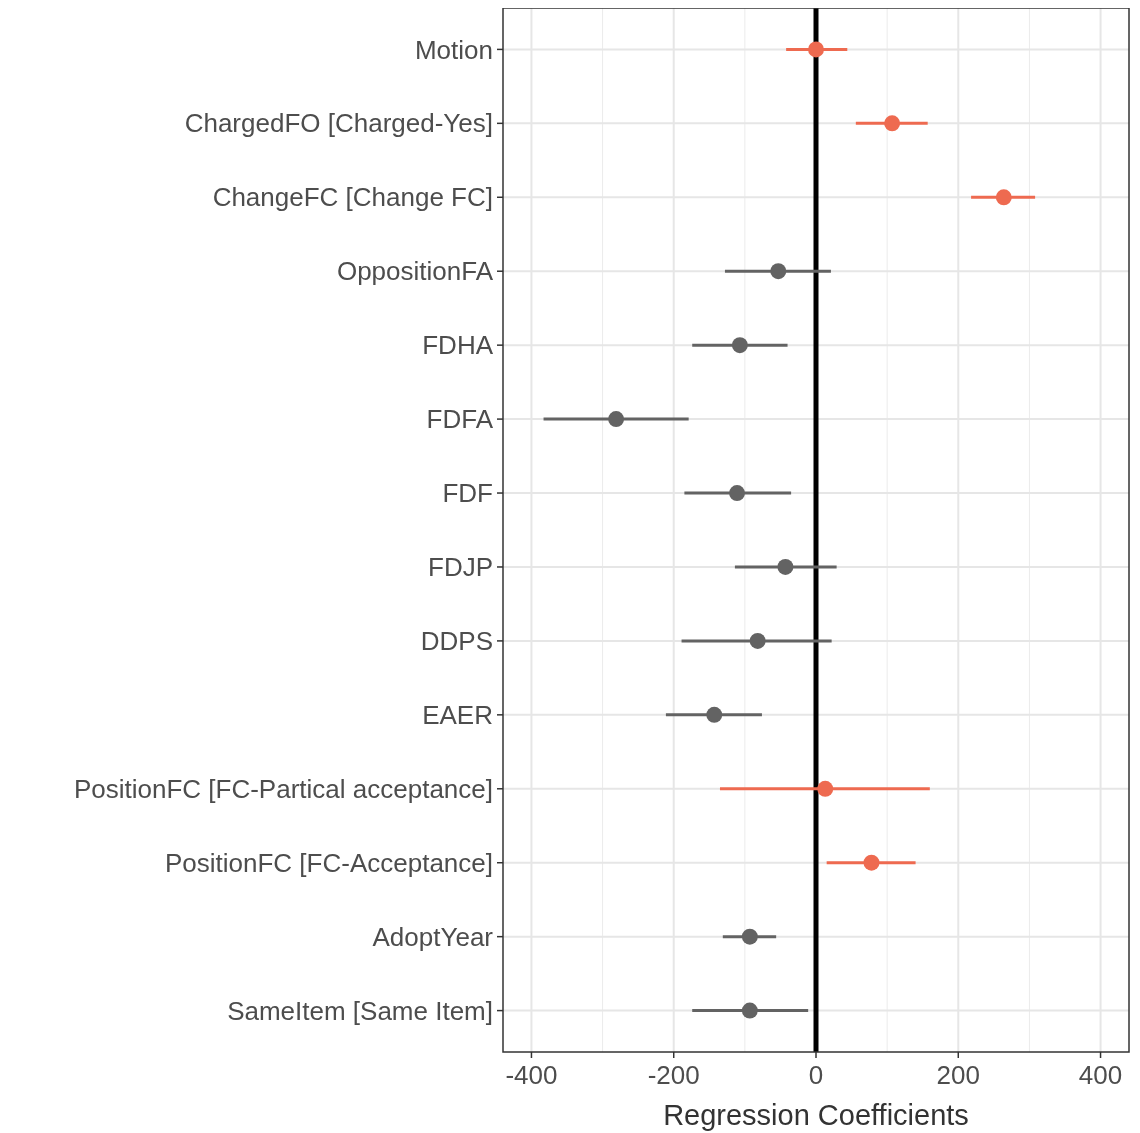 The image size is (1140, 1133). What do you see at coordinates (283, 788) in the screenshot?
I see `y-tick-label: PositionFC [FC-Partical acceptance]` at bounding box center [283, 788].